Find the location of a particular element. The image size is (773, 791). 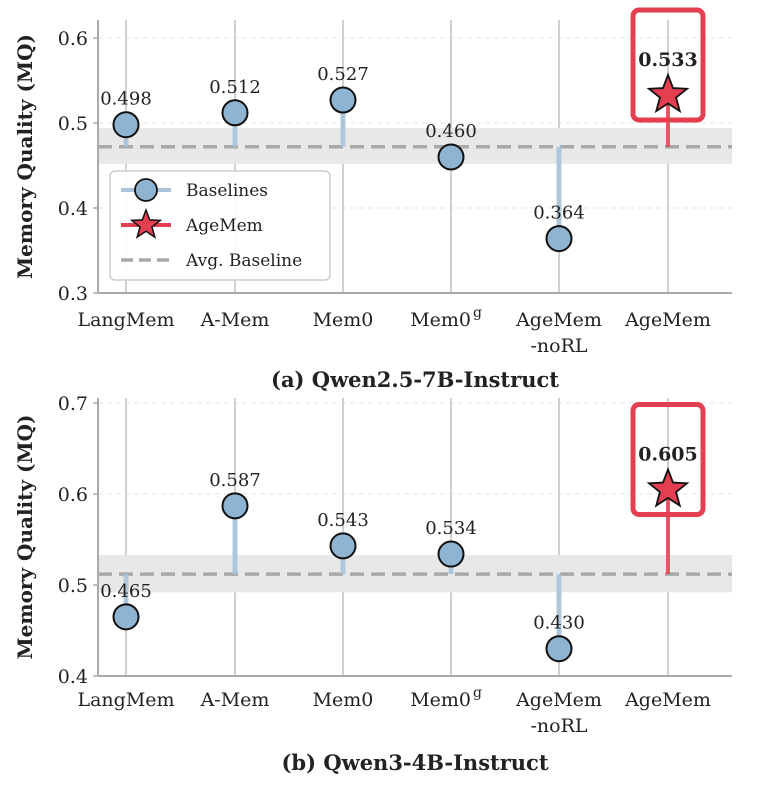

panel-caption: (a) Qwen2.5-7B-Instruct is located at coordinates (415, 379).